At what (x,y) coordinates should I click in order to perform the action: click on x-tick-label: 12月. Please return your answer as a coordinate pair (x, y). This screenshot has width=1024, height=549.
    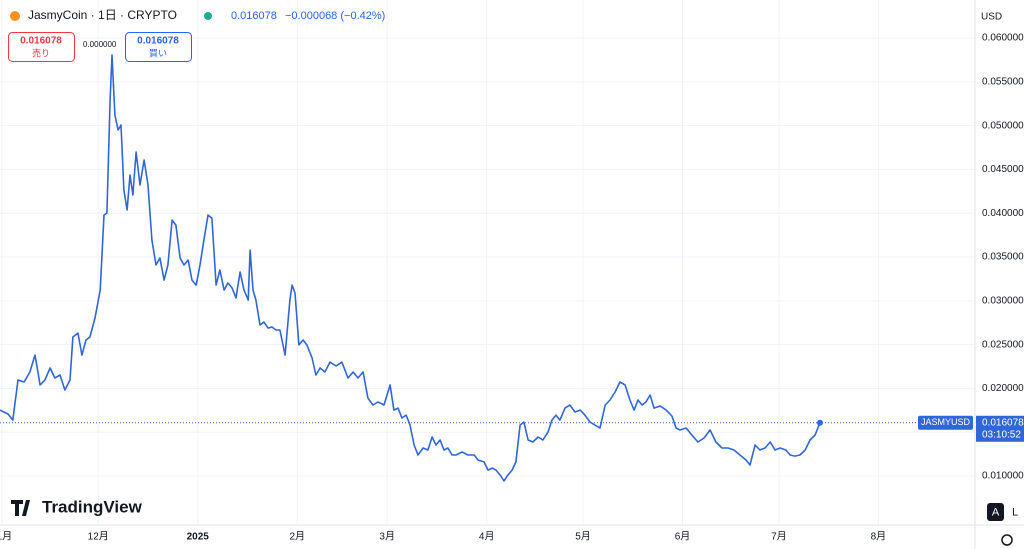
    Looking at the image, I should click on (98, 537).